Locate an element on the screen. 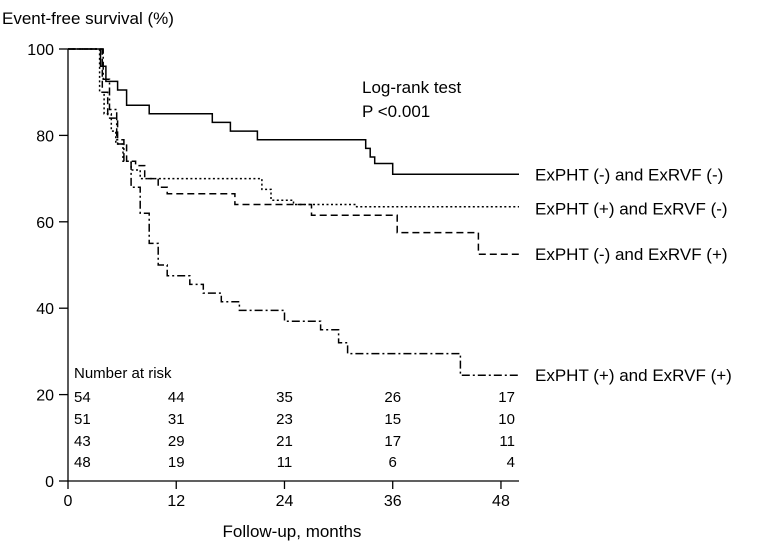 The width and height of the screenshot is (777, 545). risk-table-cell: 44 is located at coordinates (176, 397).